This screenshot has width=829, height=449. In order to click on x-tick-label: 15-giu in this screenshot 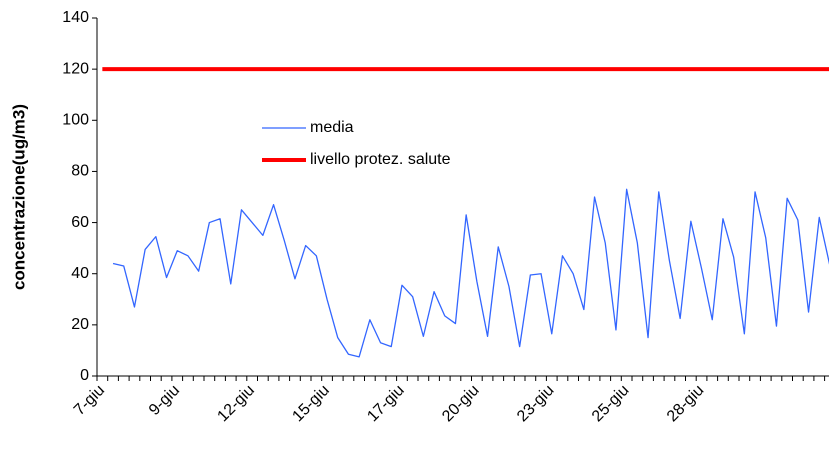, I will do `click(310, 403)`.